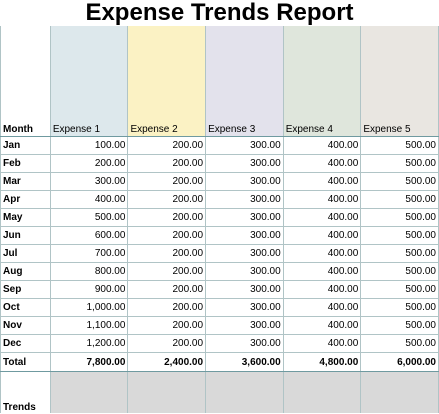  Describe the element at coordinates (244, 81) in the screenshot. I see `column-header-expense-3: Expense 3` at that location.